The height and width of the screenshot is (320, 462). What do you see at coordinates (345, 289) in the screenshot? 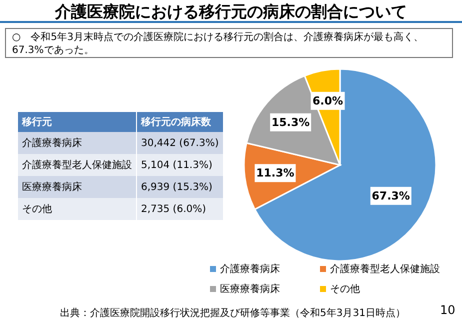
I see `legend-label: その他` at bounding box center [345, 289].